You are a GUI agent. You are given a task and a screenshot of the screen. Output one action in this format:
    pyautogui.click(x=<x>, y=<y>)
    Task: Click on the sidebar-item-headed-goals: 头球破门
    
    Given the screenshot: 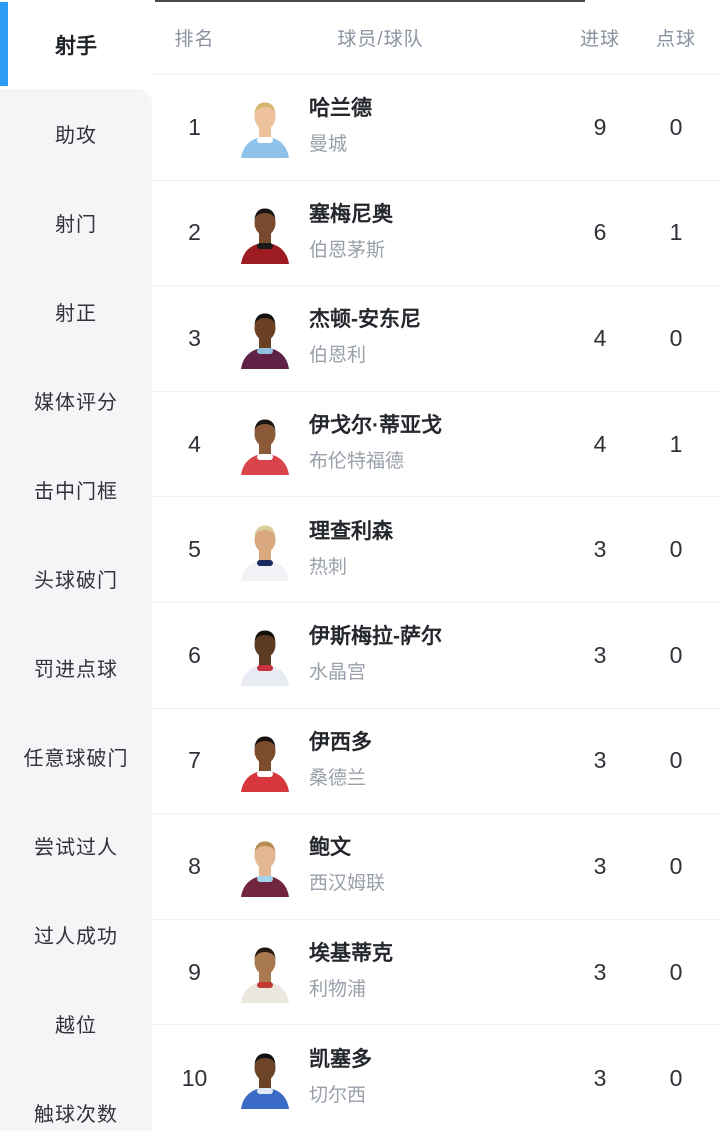 What is the action you would take?
    pyautogui.click(x=76, y=581)
    